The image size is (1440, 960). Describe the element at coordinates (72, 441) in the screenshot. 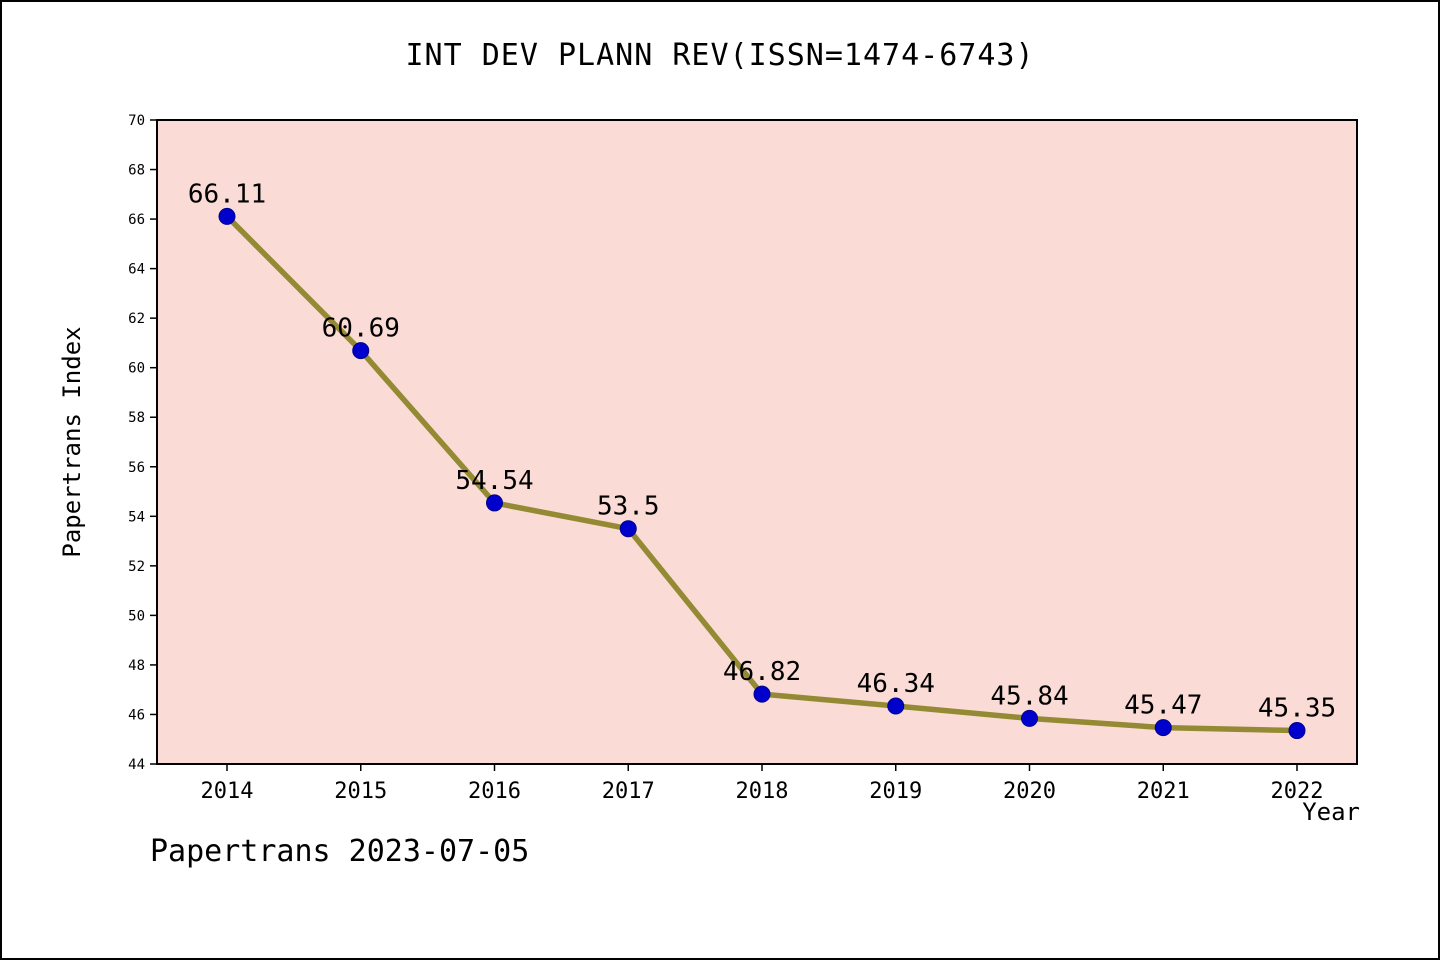

I see `y-axis-label: Papertrans Index` at that location.